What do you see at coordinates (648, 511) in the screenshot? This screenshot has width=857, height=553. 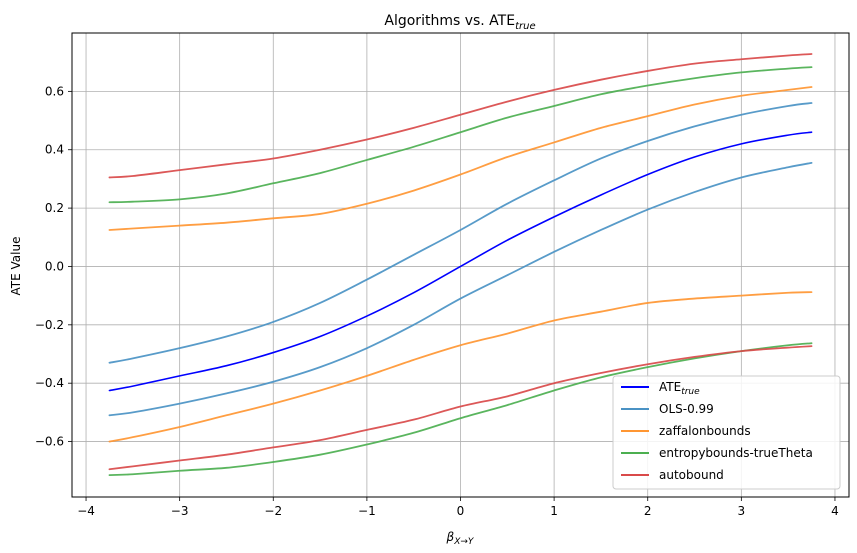 I see `x-tick-label: 2` at bounding box center [648, 511].